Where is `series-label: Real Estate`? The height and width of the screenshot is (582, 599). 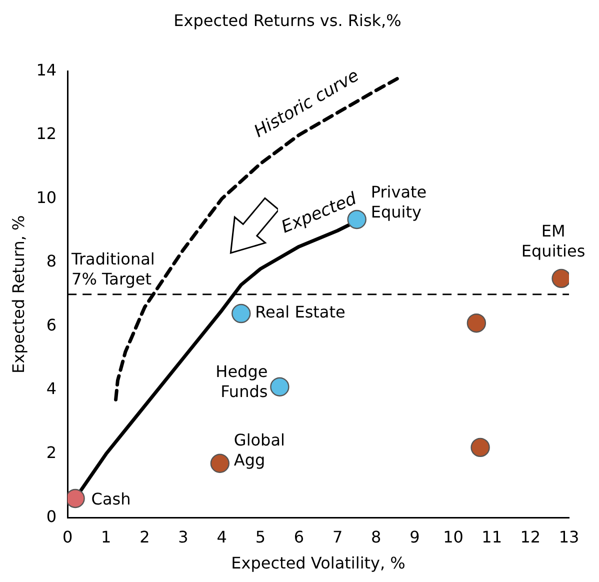 series-label: Real Estate is located at coordinates (300, 312).